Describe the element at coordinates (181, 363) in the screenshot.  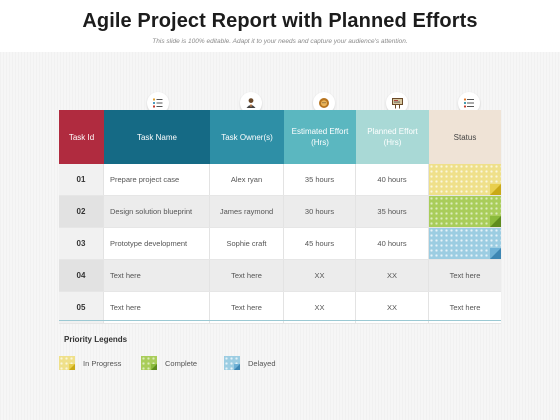
I see `legend-label: Complete` at that location.